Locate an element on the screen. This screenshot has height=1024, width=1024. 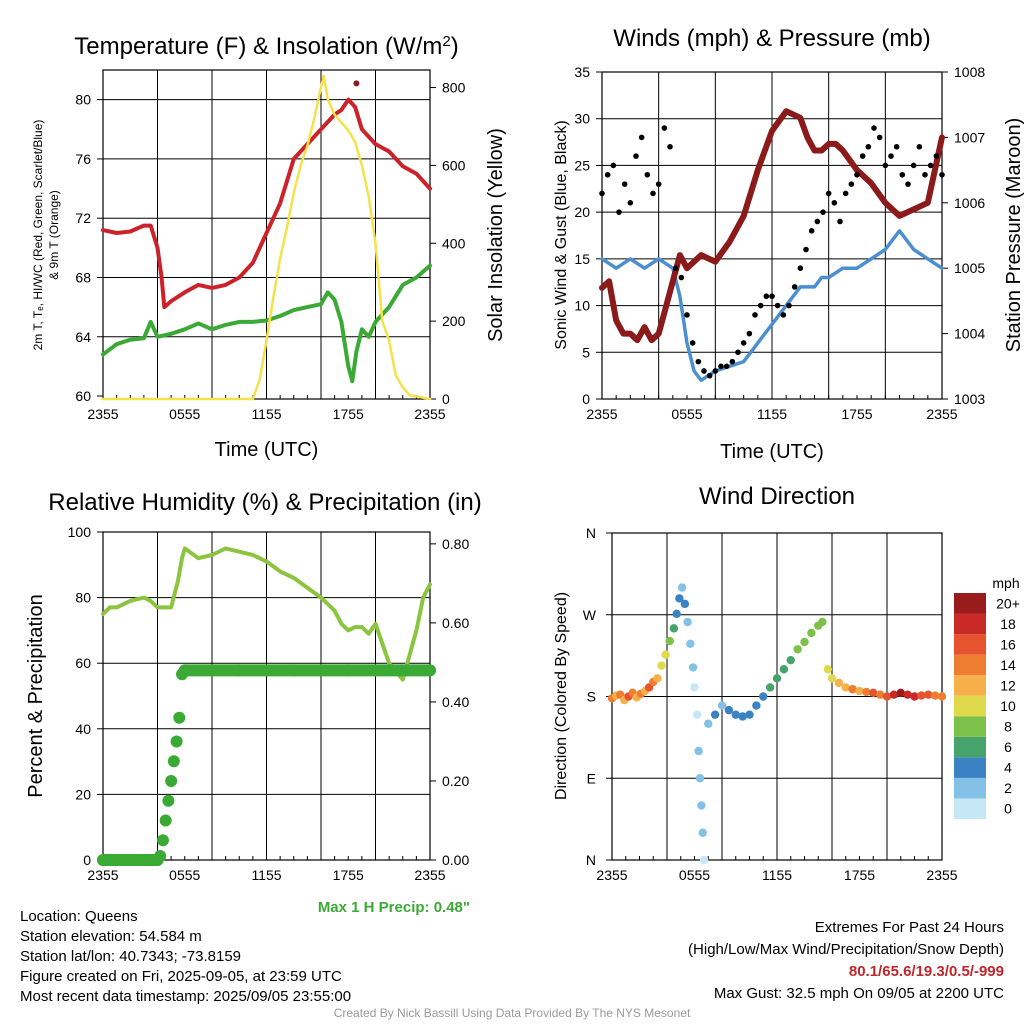
y-tick-label: 0 is located at coordinates (87, 860).